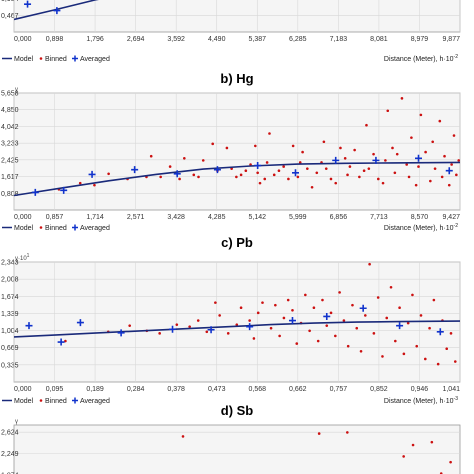 This screenshot has height=474, width=474. Describe the element at coordinates (23, 217) in the screenshot. I see `x-tick-label: 0,000` at that location.